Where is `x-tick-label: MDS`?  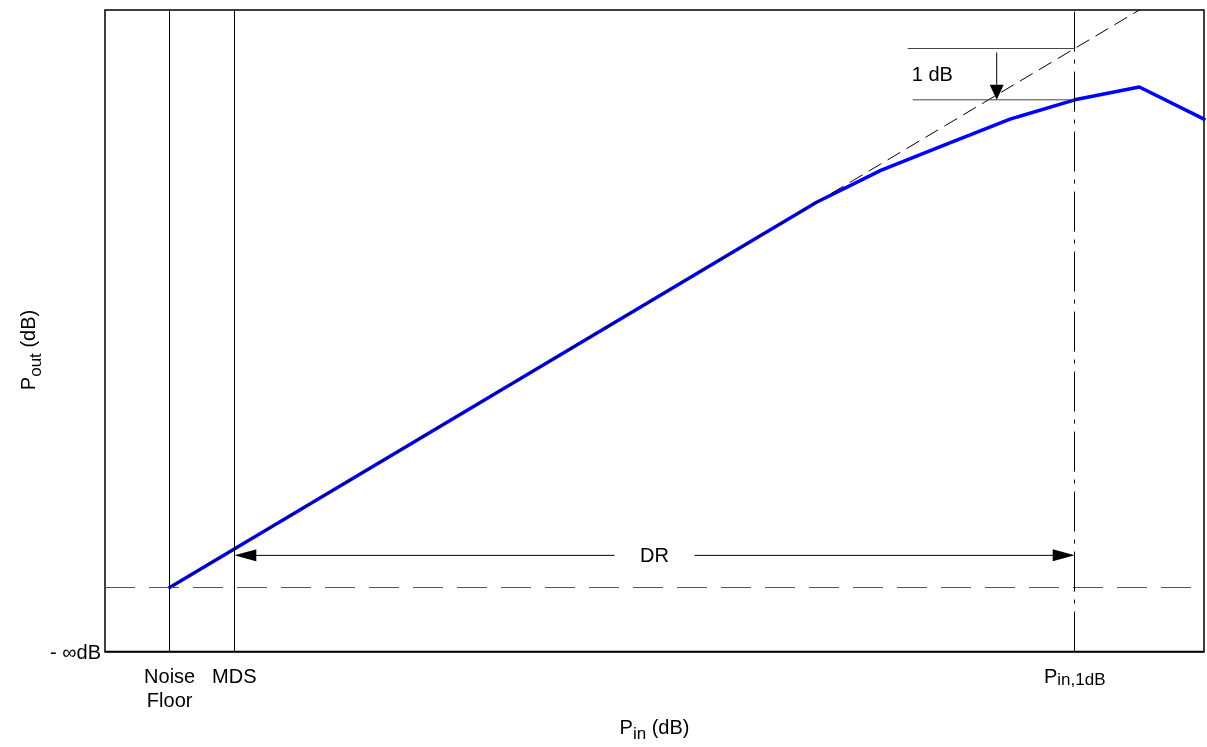 x-tick-label: MDS is located at coordinates (234, 675).